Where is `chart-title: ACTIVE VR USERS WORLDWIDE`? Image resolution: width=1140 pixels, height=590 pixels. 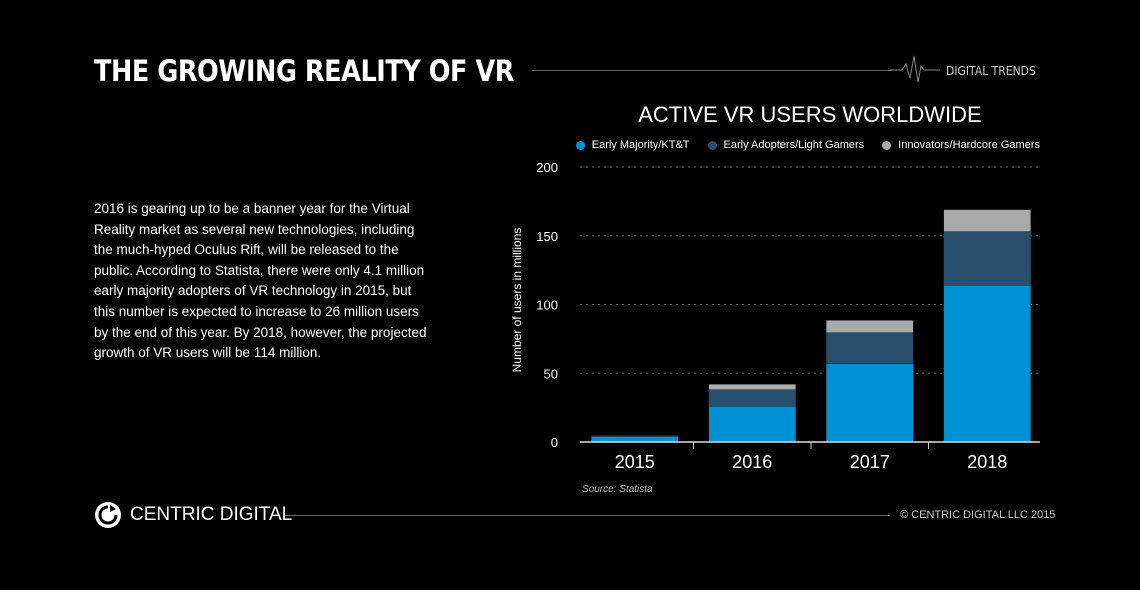 chart-title: ACTIVE VR USERS WORLDWIDE is located at coordinates (810, 114).